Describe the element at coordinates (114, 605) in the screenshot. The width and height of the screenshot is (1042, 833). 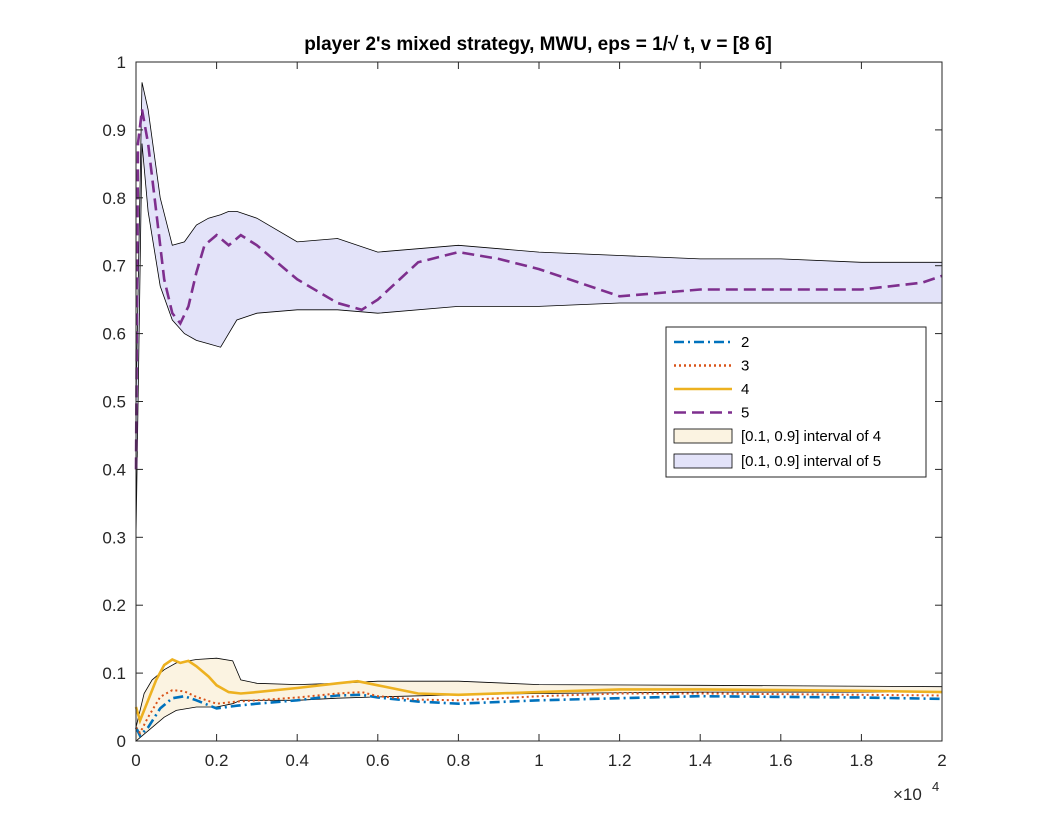
I see `y-tick-label: 0.2` at that location.